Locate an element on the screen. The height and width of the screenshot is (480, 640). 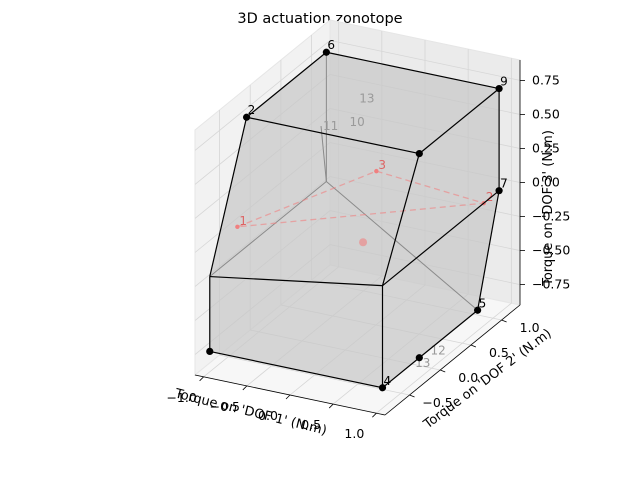
vertex-label: 5 is located at coordinates (483, 303).